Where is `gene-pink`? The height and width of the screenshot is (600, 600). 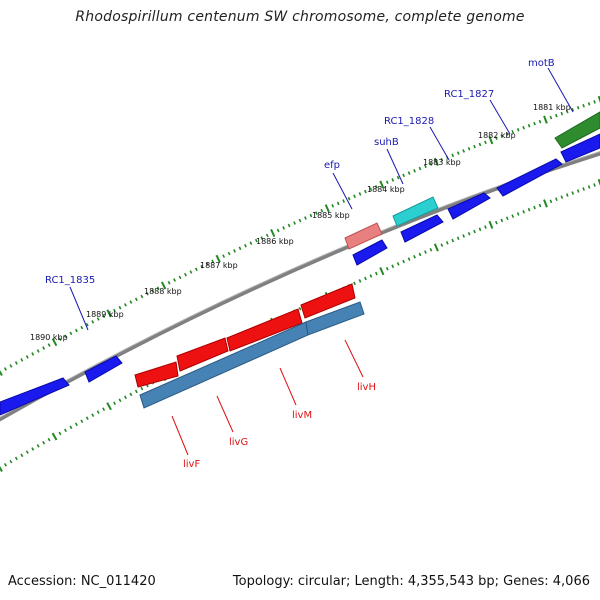 gene-pink is located at coordinates (363, 236).